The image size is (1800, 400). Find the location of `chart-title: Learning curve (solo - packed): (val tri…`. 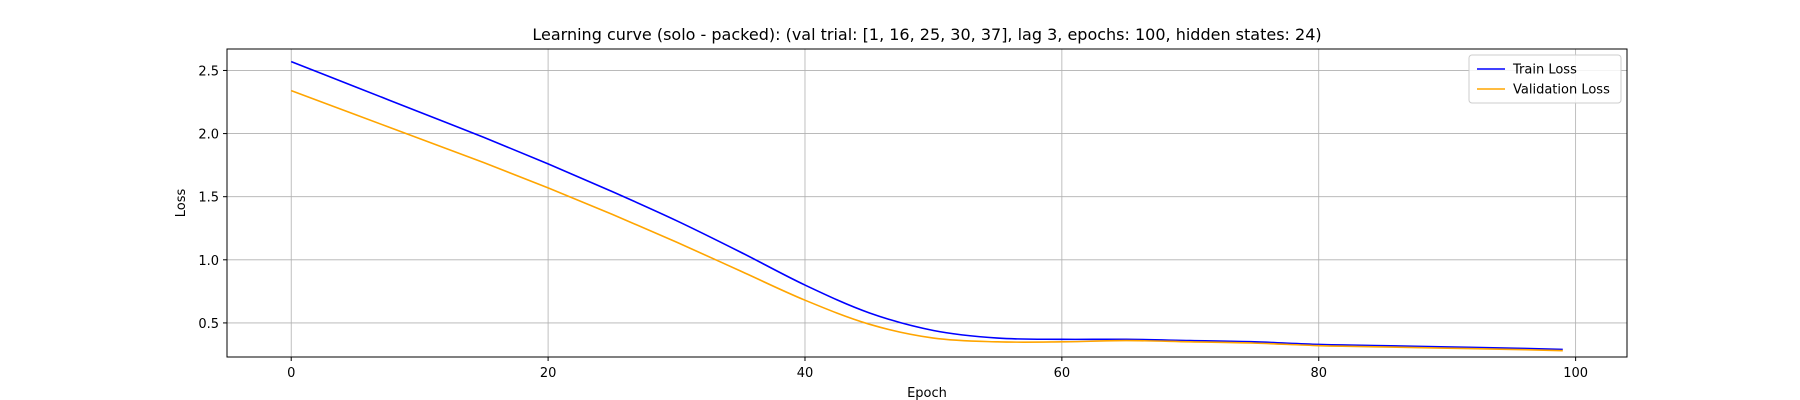

chart-title: Learning curve (solo - packed): (val tri… is located at coordinates (926, 34).